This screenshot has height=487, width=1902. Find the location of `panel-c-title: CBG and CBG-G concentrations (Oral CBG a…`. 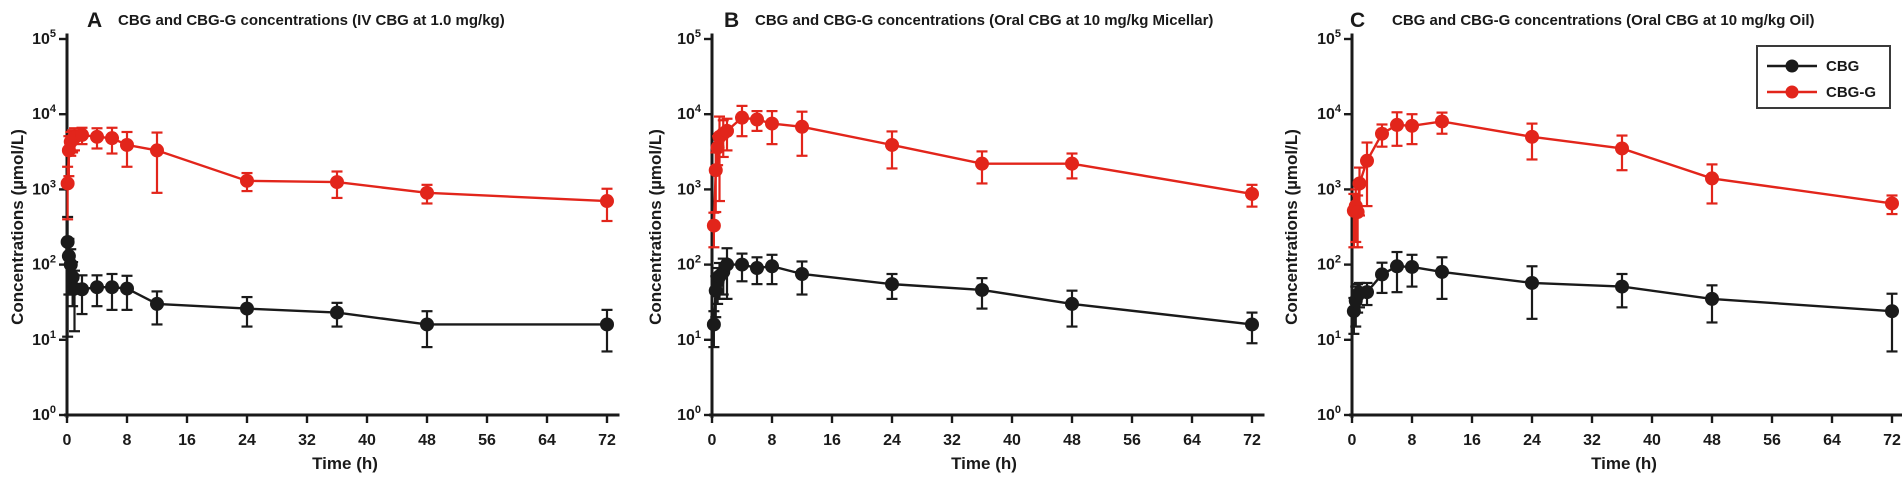

panel-c-title: CBG and CBG-G concentrations (Oral CBG a… is located at coordinates (1603, 20).